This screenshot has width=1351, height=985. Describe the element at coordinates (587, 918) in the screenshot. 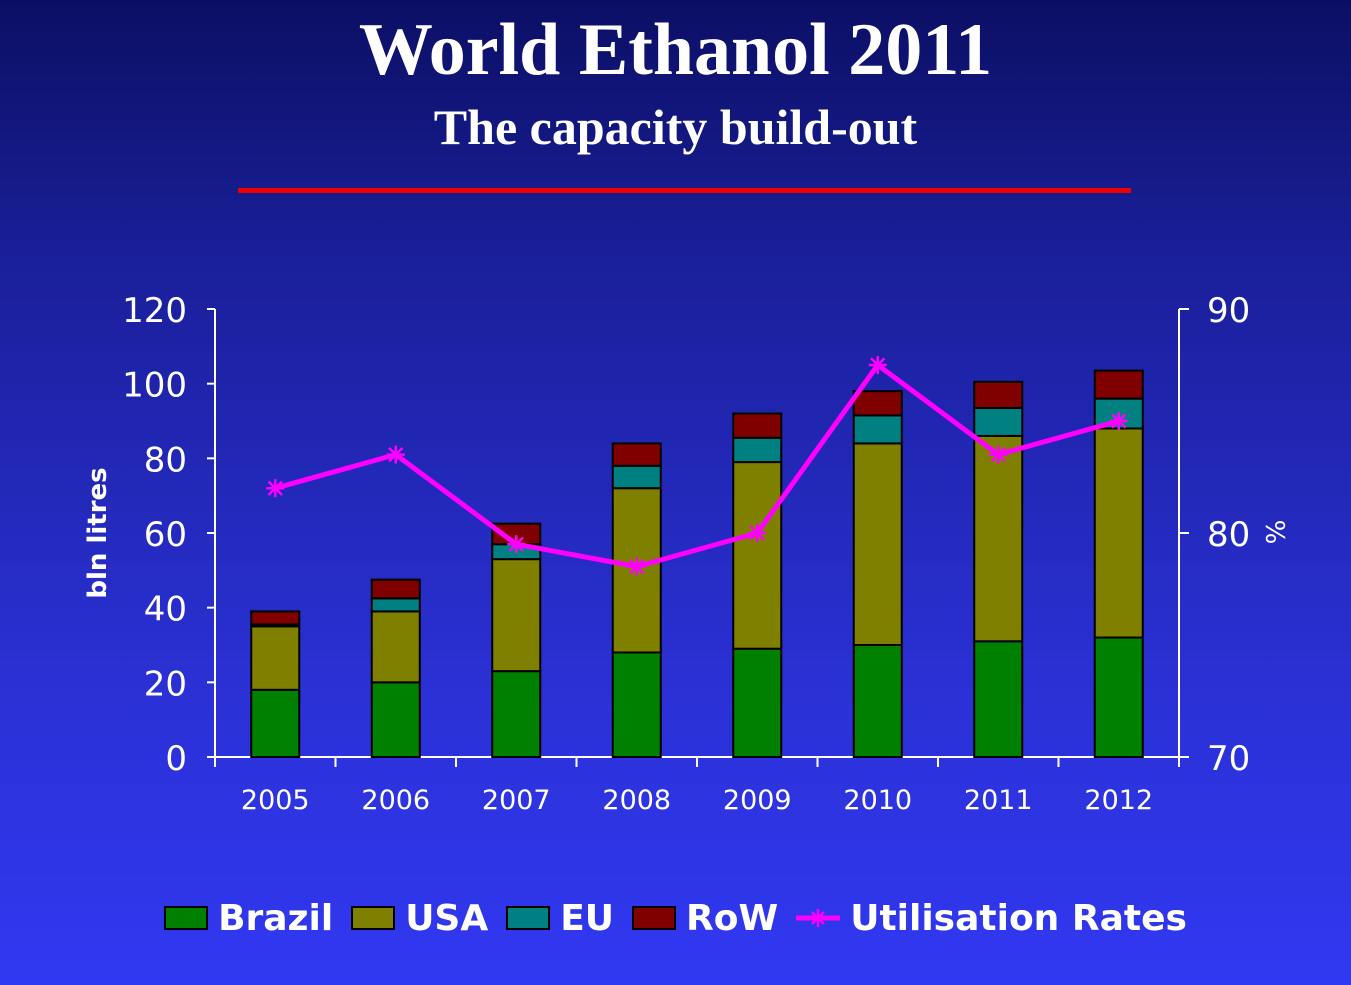

I see `legend-label: EU` at that location.